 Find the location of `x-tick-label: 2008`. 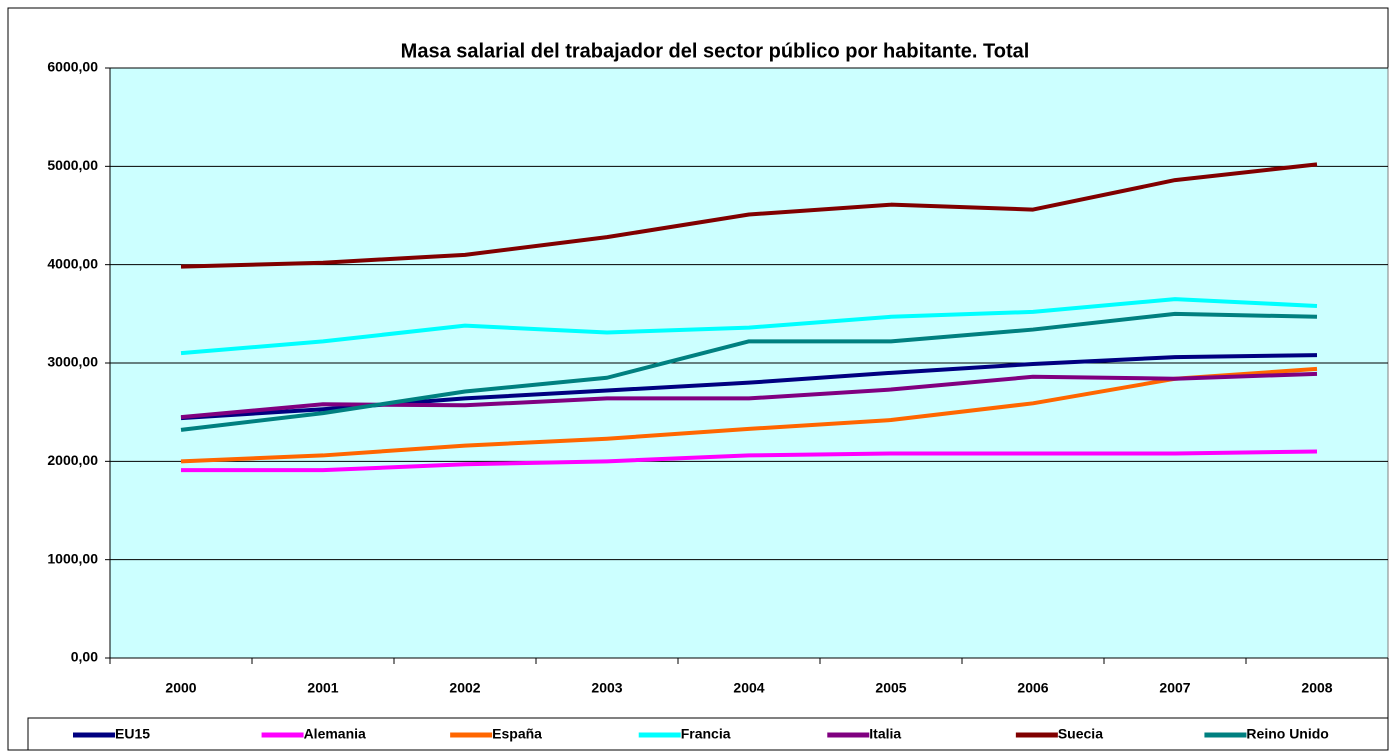

x-tick-label: 2008 is located at coordinates (1316, 688).